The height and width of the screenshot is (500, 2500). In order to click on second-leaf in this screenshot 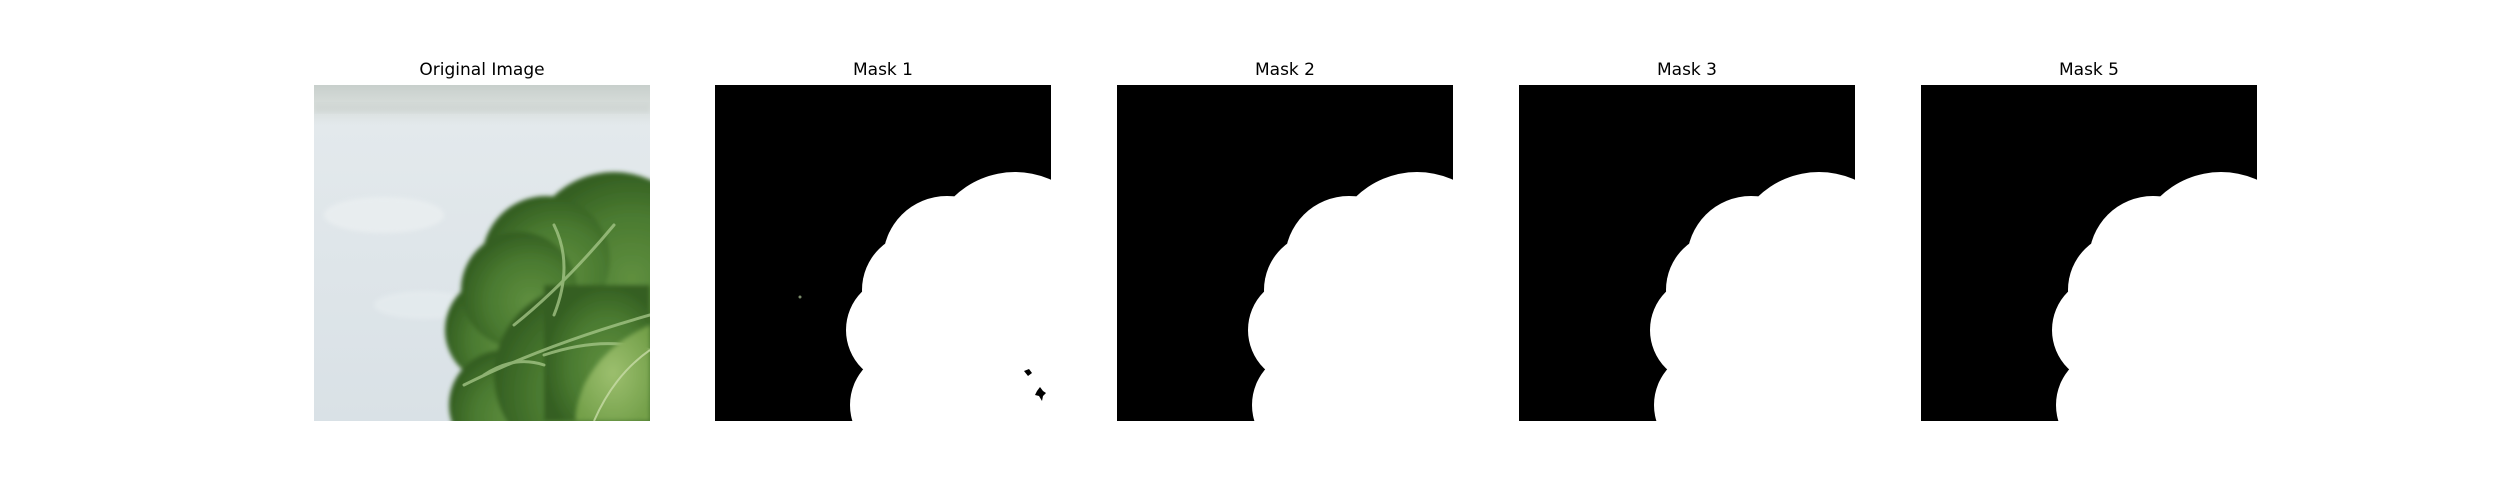, I will do `click(612, 373)`.